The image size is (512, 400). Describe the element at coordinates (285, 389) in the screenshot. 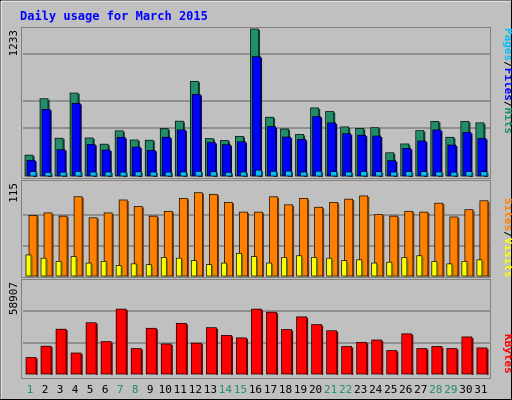

I see `day-tick-label: 18` at that location.